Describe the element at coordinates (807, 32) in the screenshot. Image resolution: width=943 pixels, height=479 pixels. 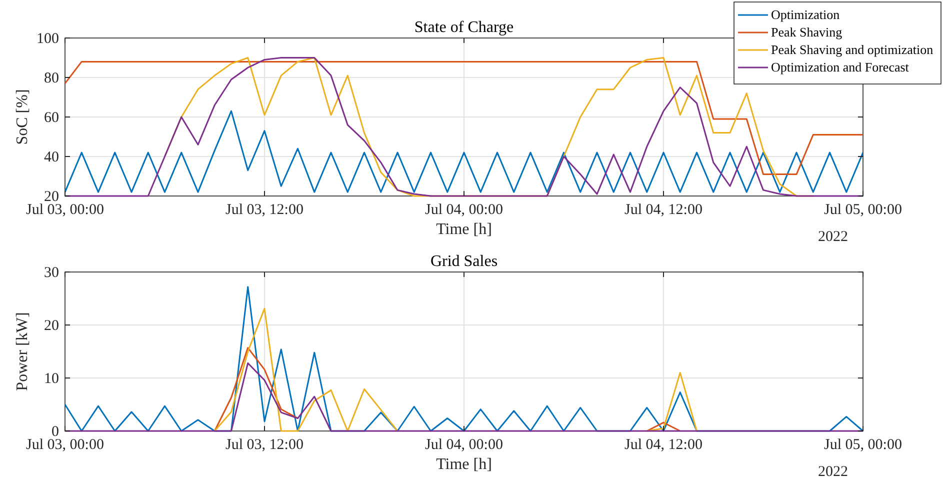
I see `legend-label: Peak Shaving` at that location.